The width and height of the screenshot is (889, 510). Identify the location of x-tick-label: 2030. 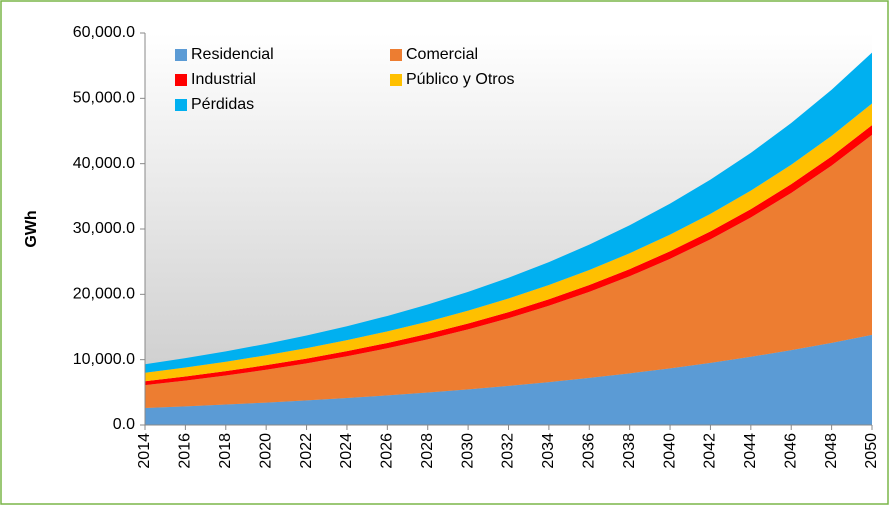
(467, 451).